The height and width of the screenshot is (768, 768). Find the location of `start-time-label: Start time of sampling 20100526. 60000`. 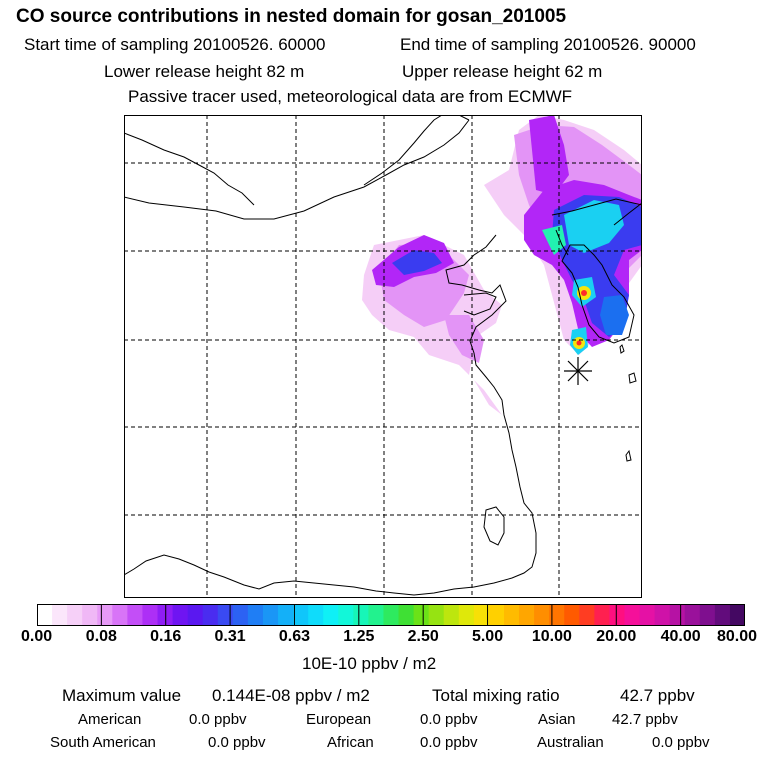

start-time-label: Start time of sampling 20100526. 60000 is located at coordinates (175, 44).